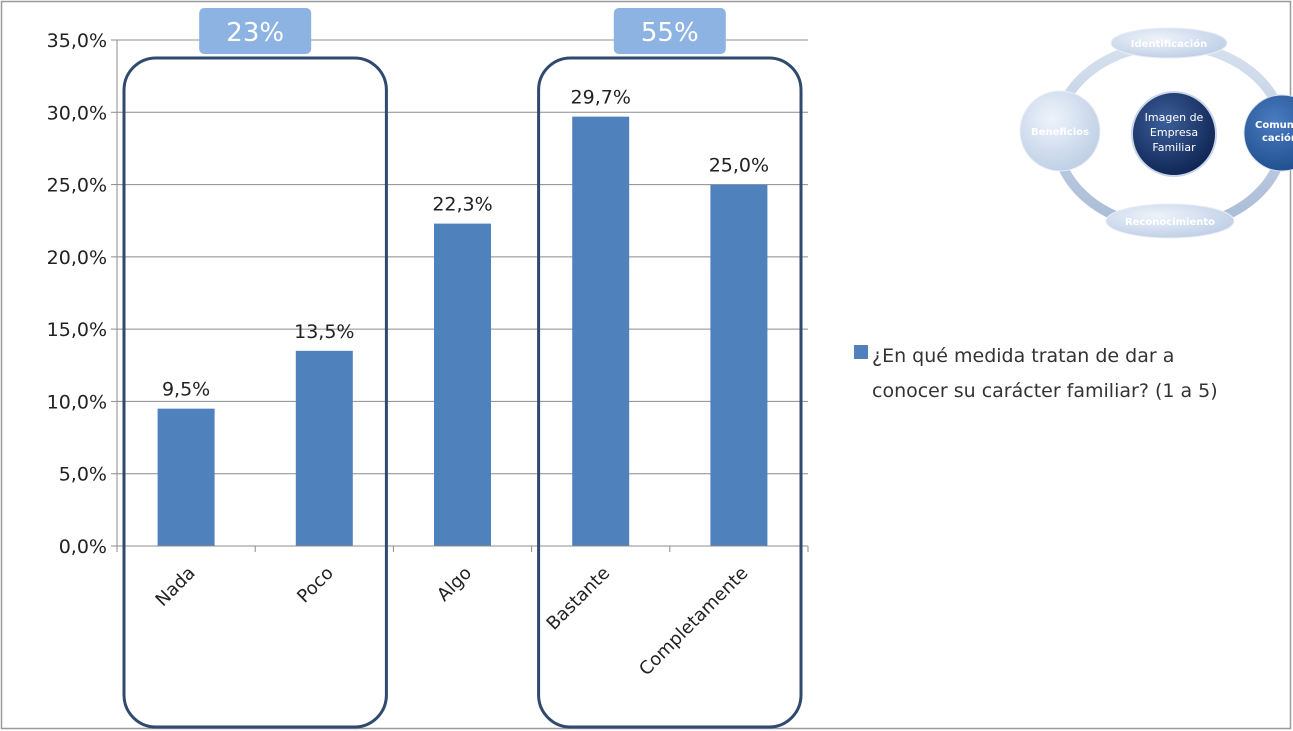 The image size is (1293, 731). I want to click on data-label: 25,0%, so click(739, 166).